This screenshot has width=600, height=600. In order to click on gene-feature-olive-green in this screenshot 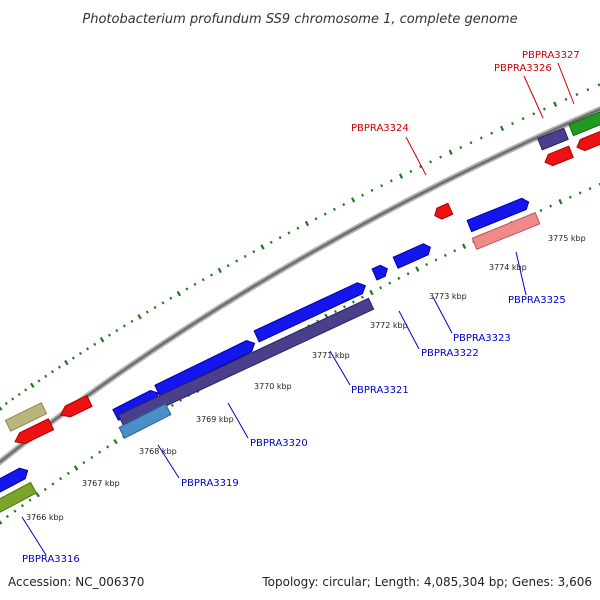, I will do `click(18, 498)`.